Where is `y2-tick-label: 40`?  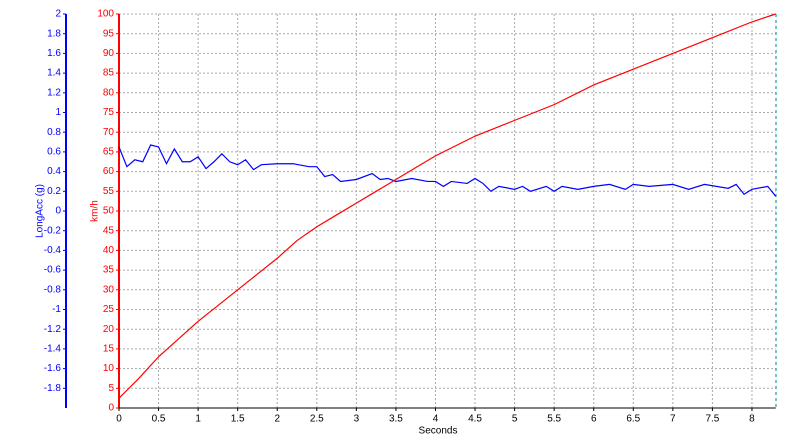 y2-tick-label: 40 is located at coordinates (109, 250).